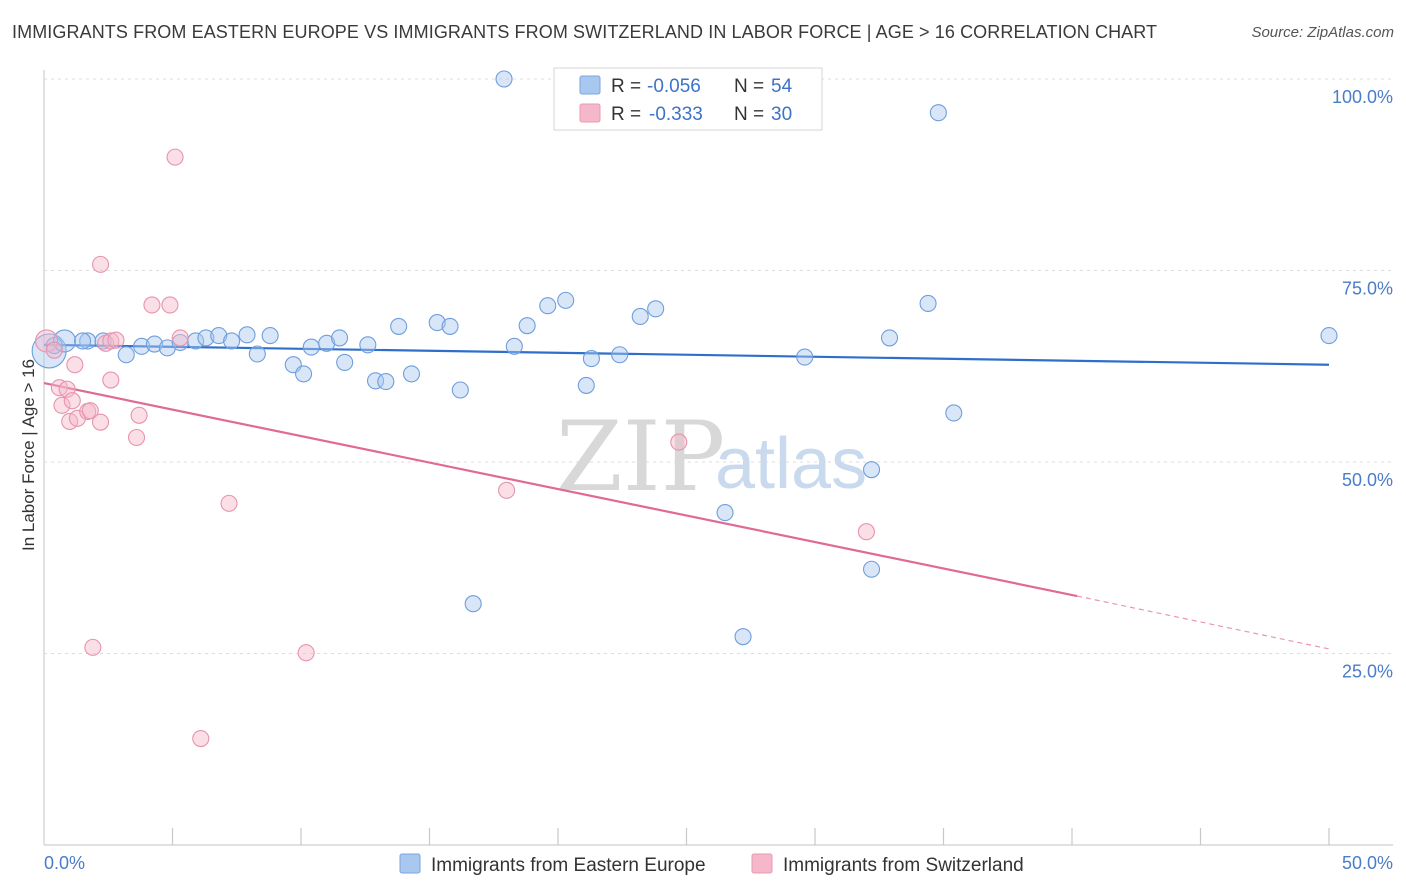  Describe the element at coordinates (590, 85) in the screenshot. I see `legend-swatch-eastern-europe` at that location.